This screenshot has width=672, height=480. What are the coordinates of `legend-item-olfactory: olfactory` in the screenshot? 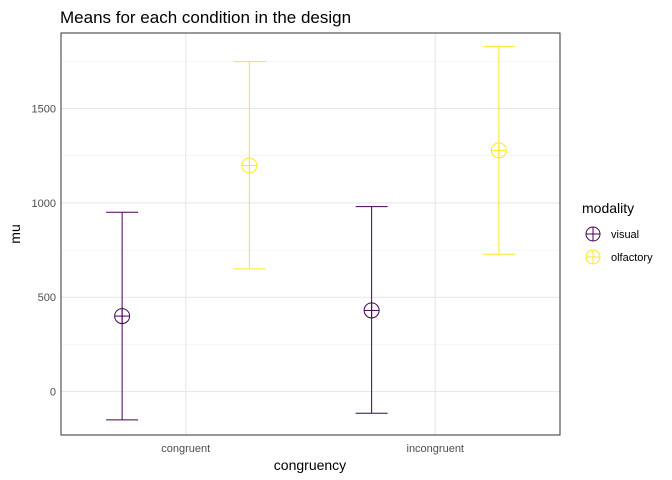 It's located at (619, 257).